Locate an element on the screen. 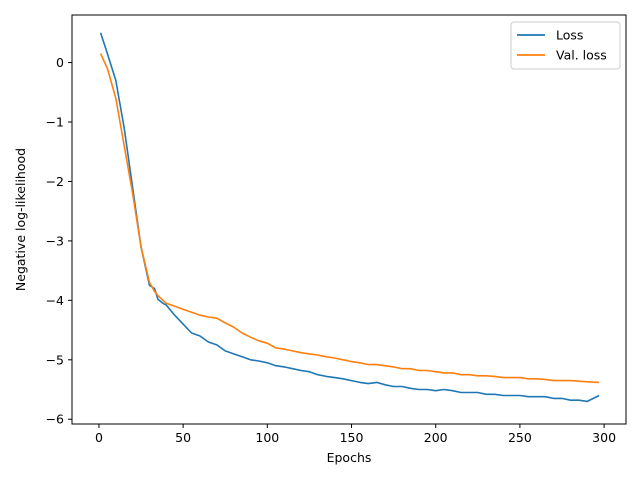 The width and height of the screenshot is (640, 480). y-tick-label: −4 is located at coordinates (55, 300).